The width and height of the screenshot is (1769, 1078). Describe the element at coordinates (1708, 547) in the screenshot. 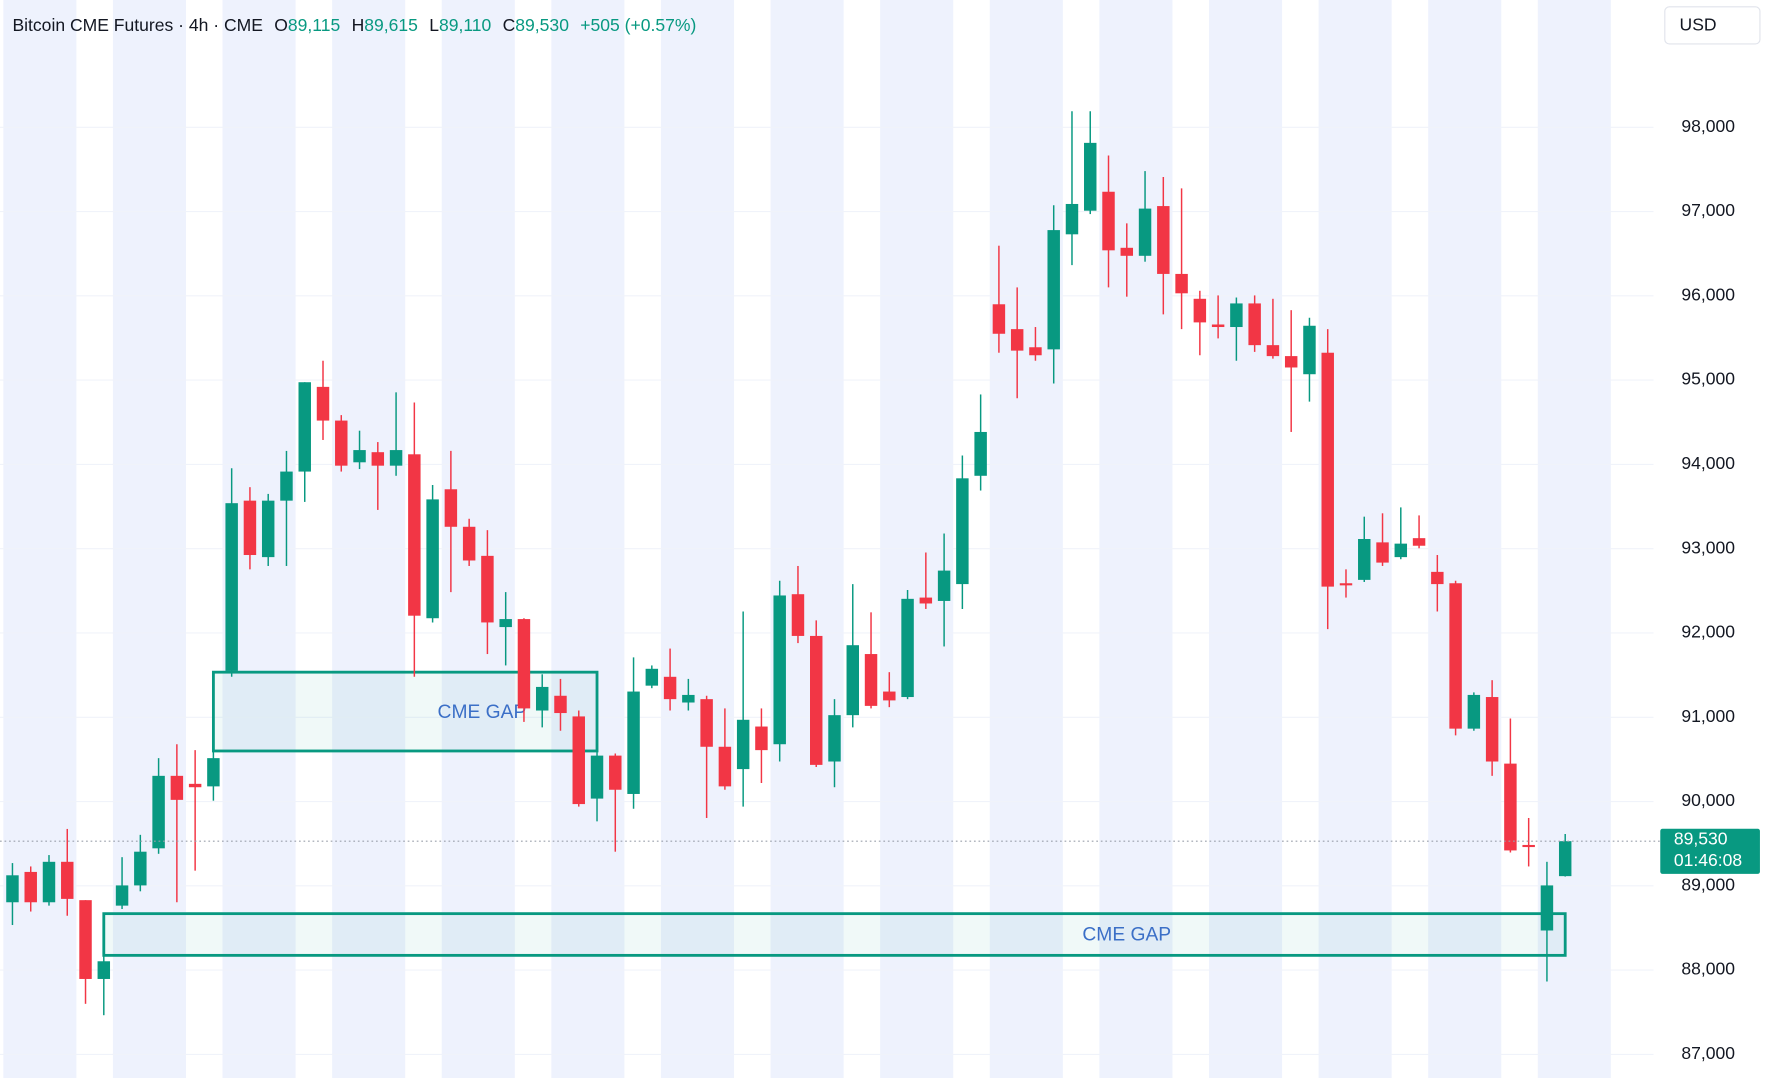

I see `y-tick-label: 93,000` at that location.